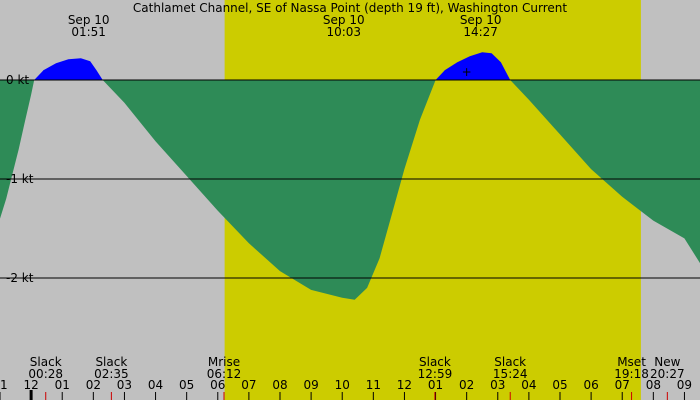  I want to click on peak-time-label: 10:03, so click(343, 32).